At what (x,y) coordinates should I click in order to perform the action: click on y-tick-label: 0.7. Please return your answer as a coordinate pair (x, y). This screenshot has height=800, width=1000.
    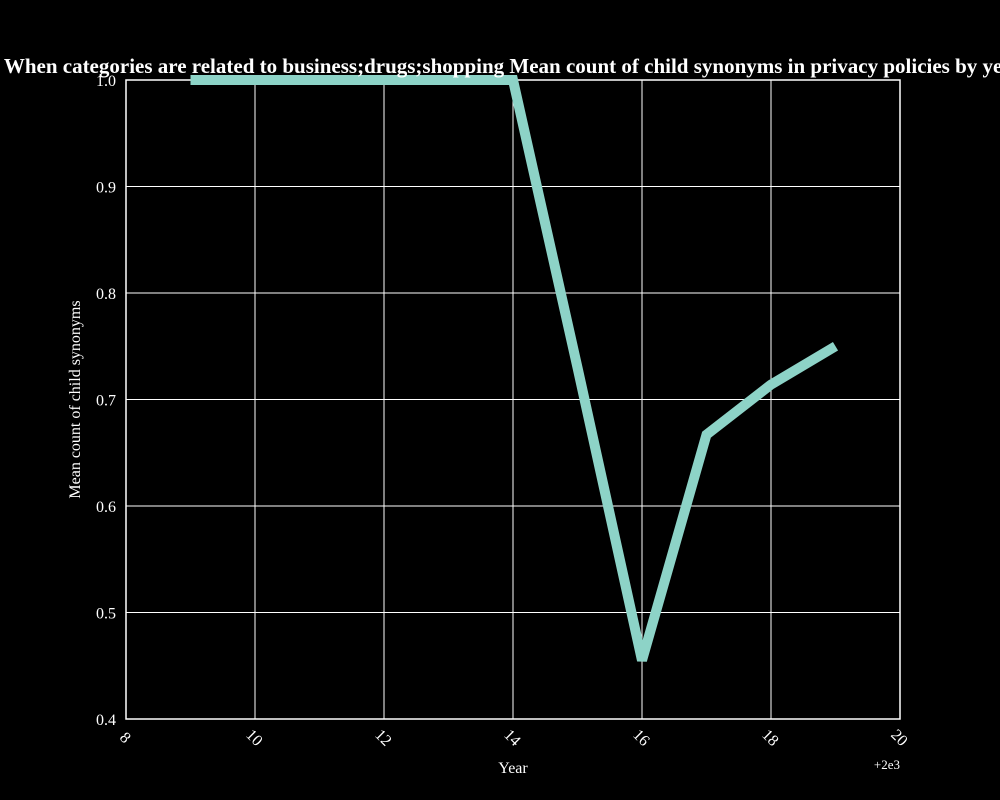
    Looking at the image, I should click on (106, 401).